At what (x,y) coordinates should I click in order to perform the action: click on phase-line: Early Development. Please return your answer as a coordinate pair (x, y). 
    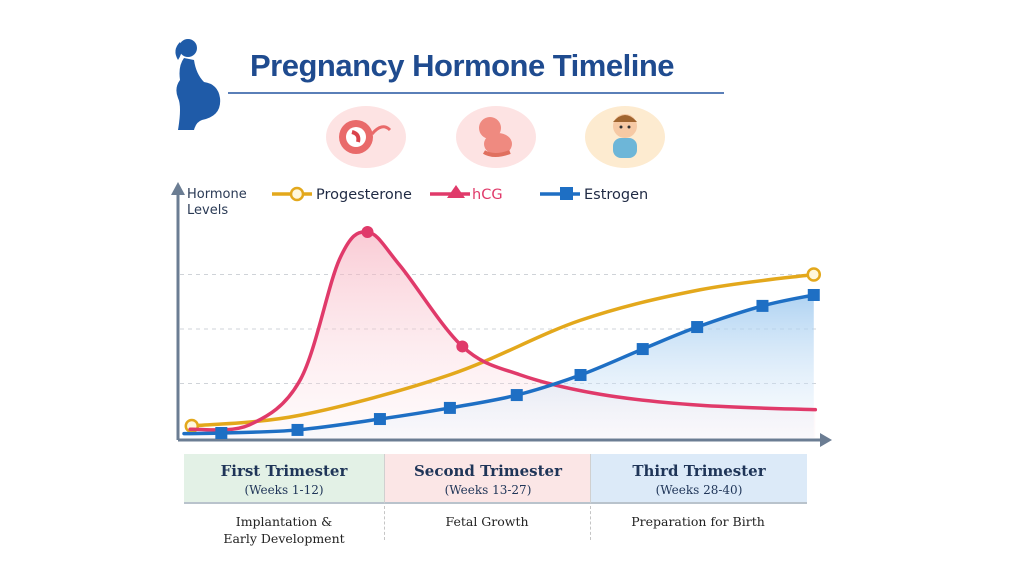
    Looking at the image, I should click on (284, 538).